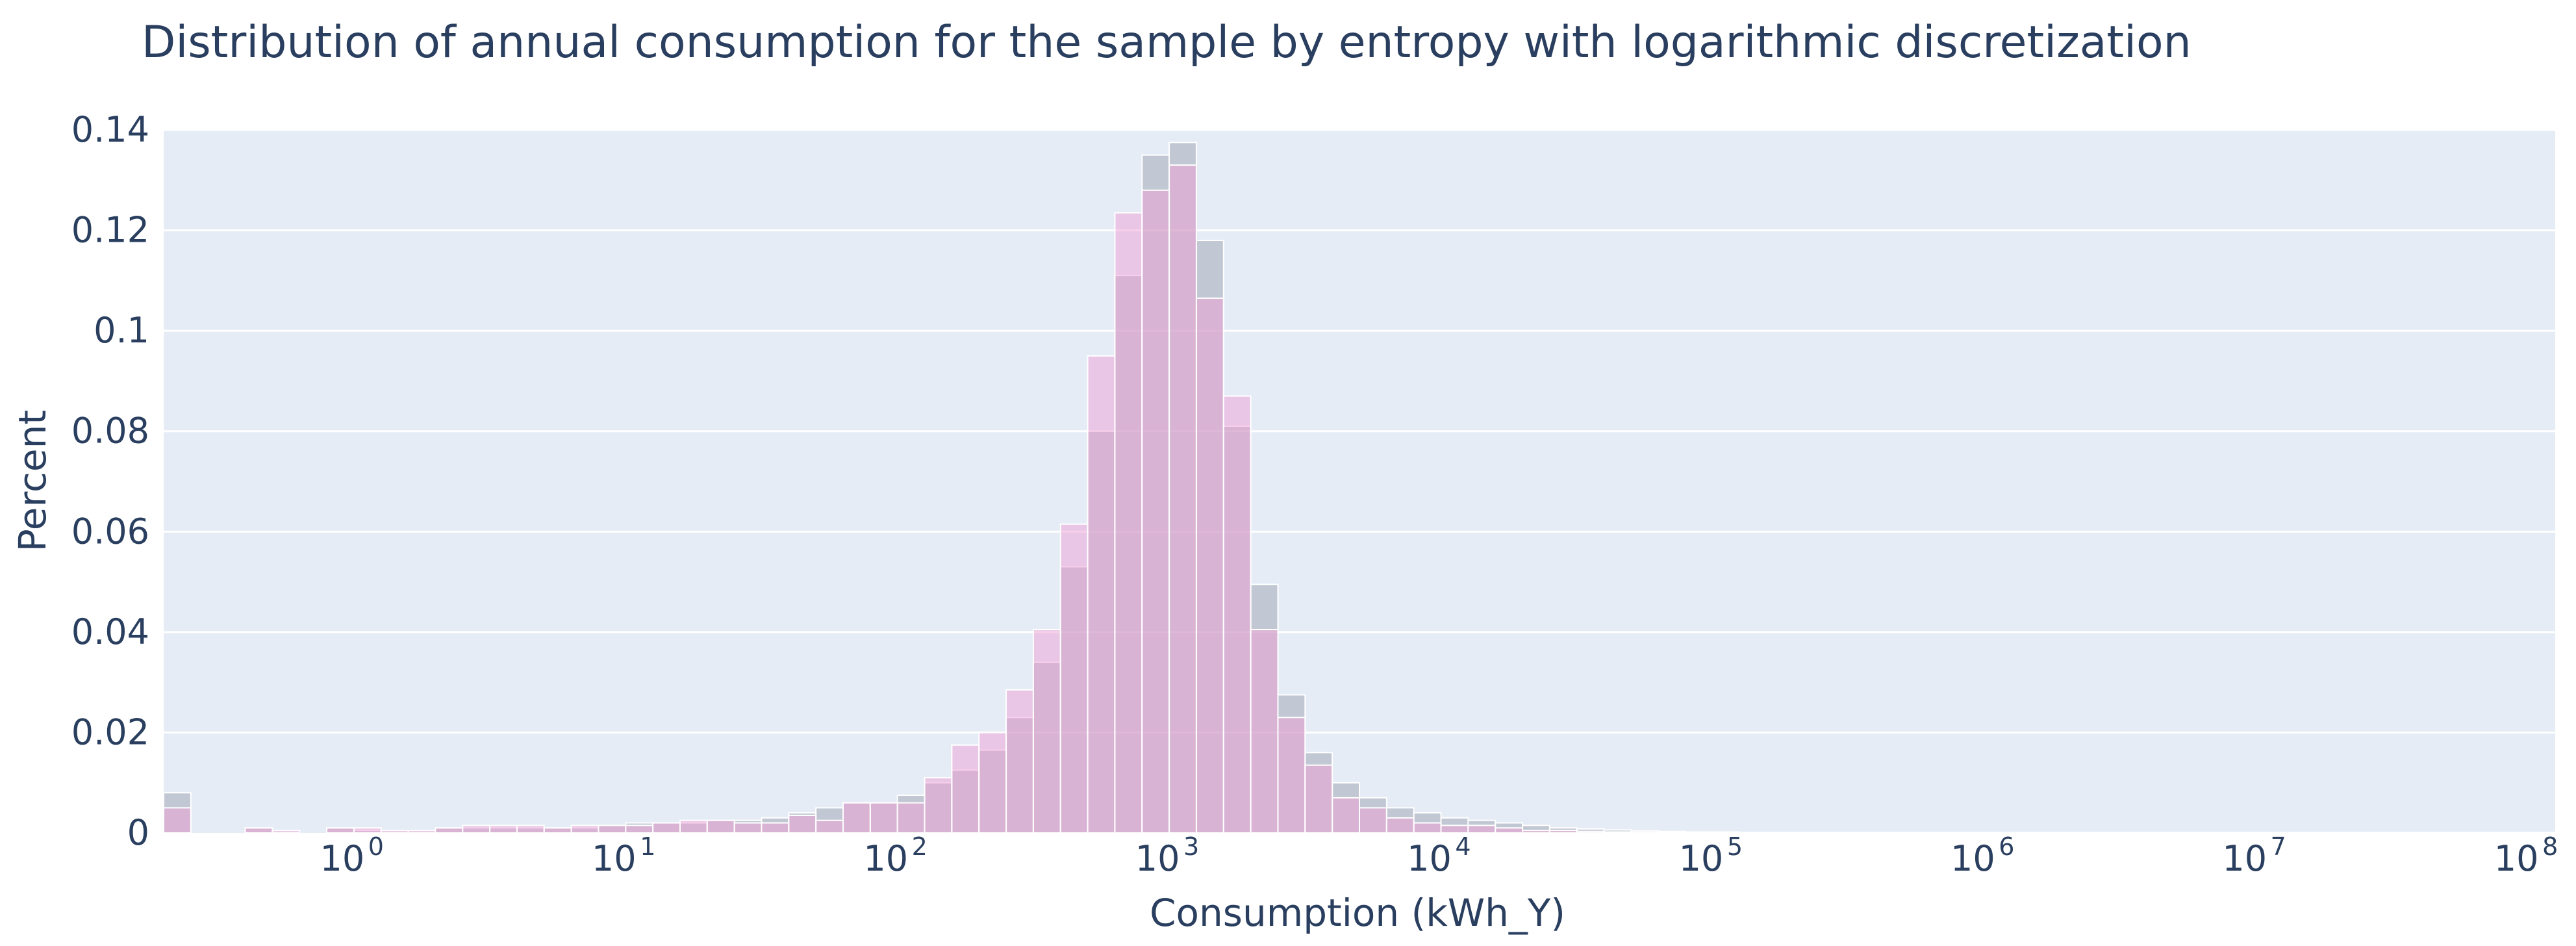  Describe the element at coordinates (110, 432) in the screenshot. I see `y-tick-label: 0.08` at that location.